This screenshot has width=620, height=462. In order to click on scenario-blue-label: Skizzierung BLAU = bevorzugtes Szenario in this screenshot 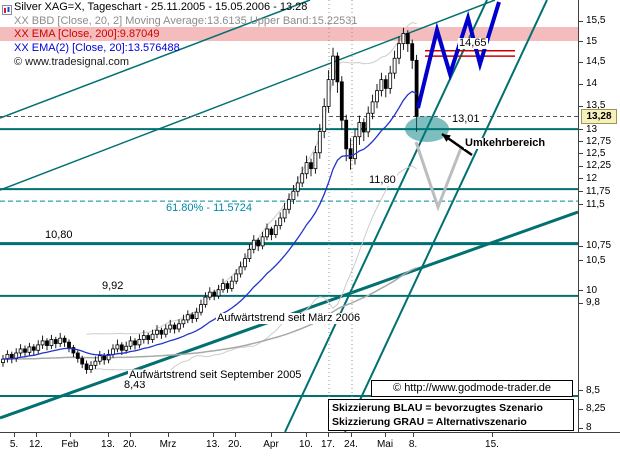, I will do `click(437, 408)`.